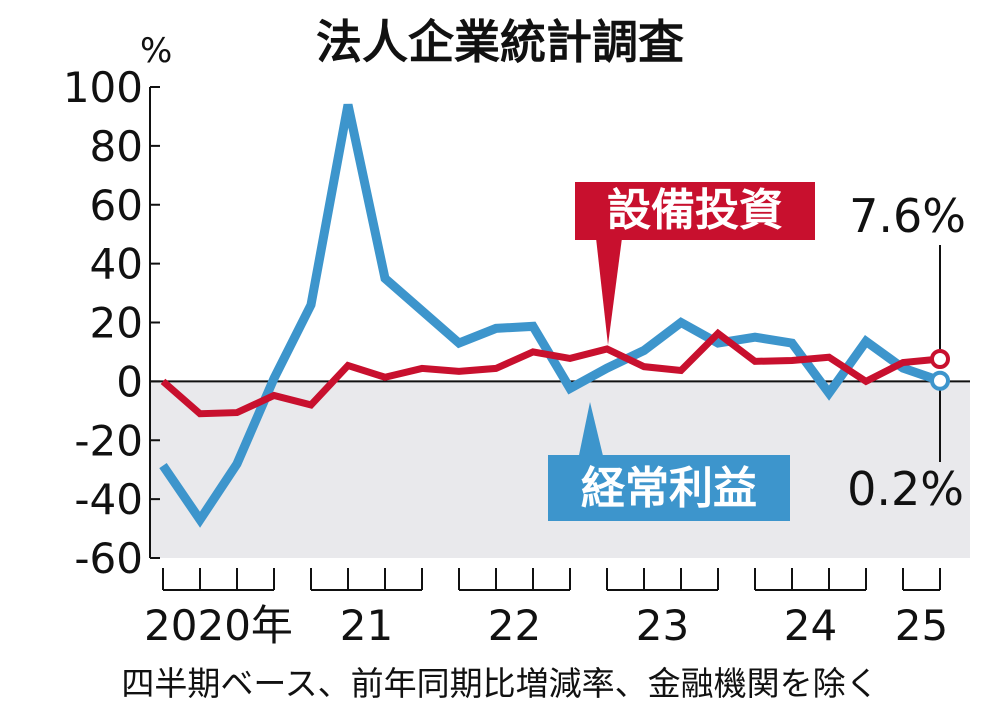  Describe the element at coordinates (116, 264) in the screenshot. I see `y-tick-label: 40` at that location.